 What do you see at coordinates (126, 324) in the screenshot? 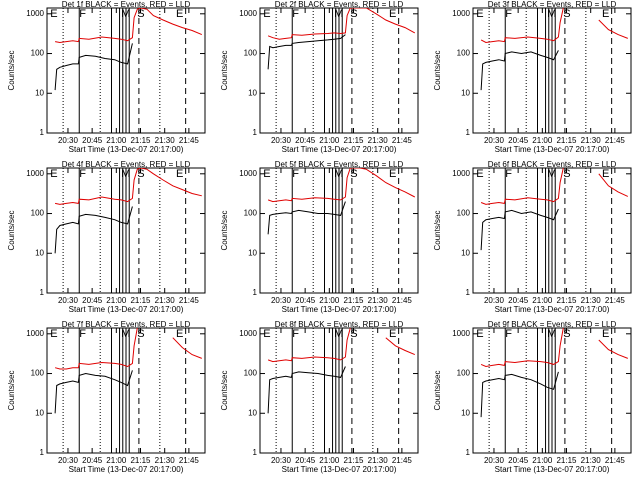
I see `chart-title: Det 7f BLACK = Events, RED = LLD` at bounding box center [126, 324].